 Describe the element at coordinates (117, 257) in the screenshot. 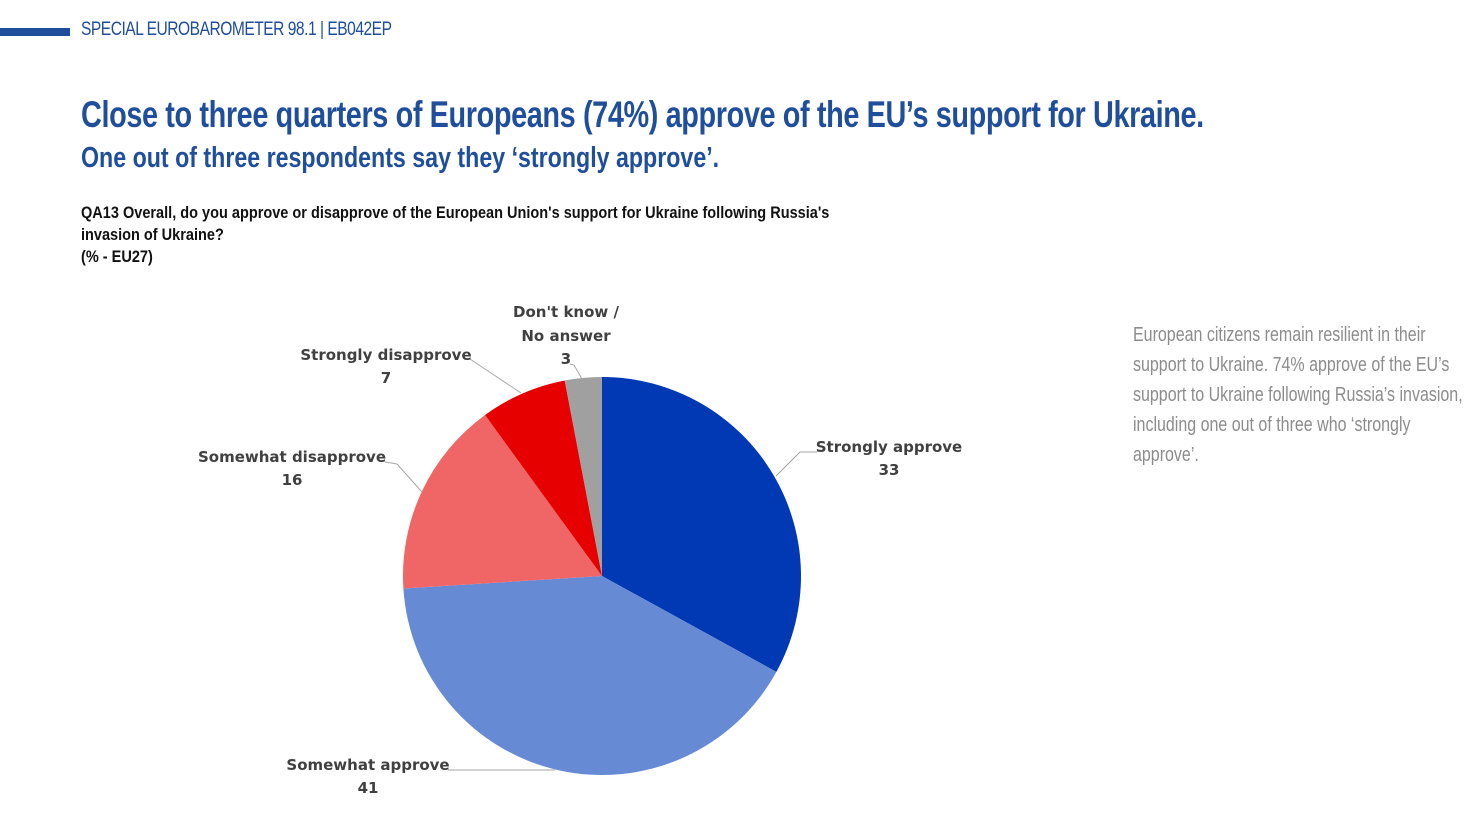

I see `question-base: (% - EU27)` at that location.